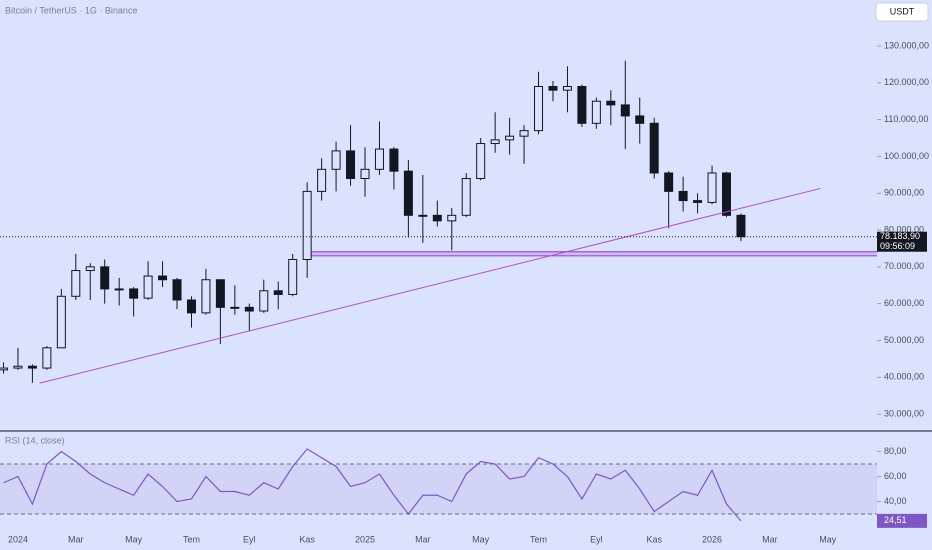  Describe the element at coordinates (906, 119) in the screenshot. I see `y-tick-label: 110.000,00` at that location.